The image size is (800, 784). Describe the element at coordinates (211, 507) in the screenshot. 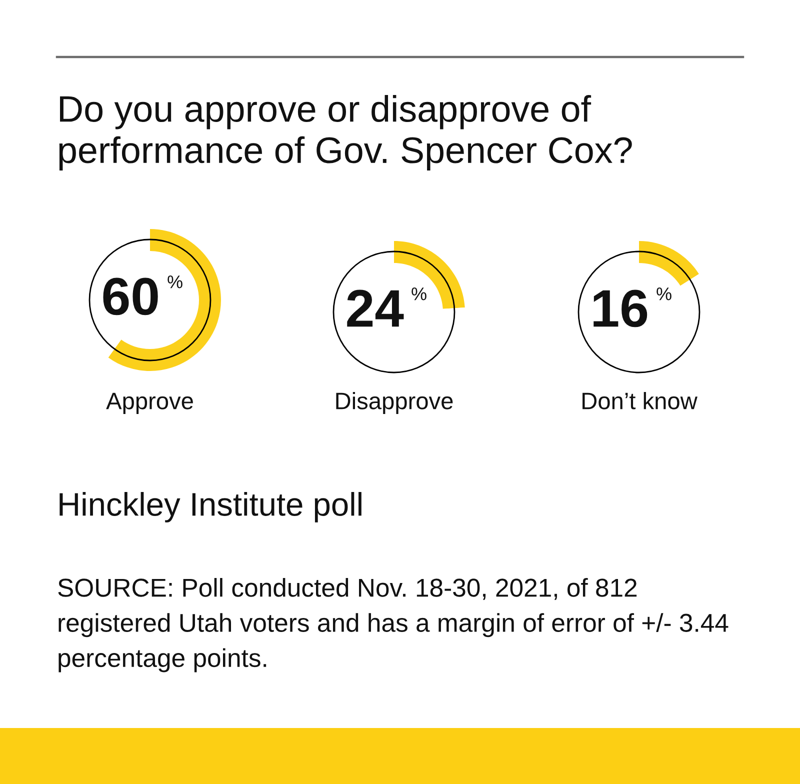

I see `text: Hinckley Institute poll` at that location.